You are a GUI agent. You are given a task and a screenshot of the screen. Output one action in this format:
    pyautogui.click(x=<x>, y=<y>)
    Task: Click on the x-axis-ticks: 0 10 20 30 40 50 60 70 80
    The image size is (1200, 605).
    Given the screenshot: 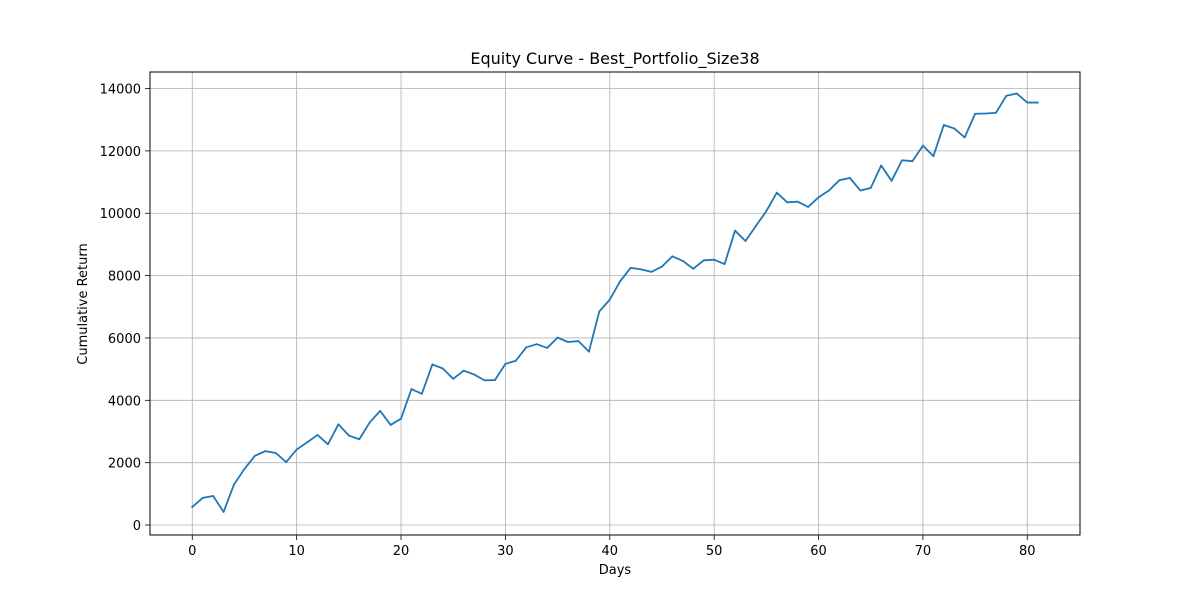 What is the action you would take?
    pyautogui.click(x=612, y=547)
    